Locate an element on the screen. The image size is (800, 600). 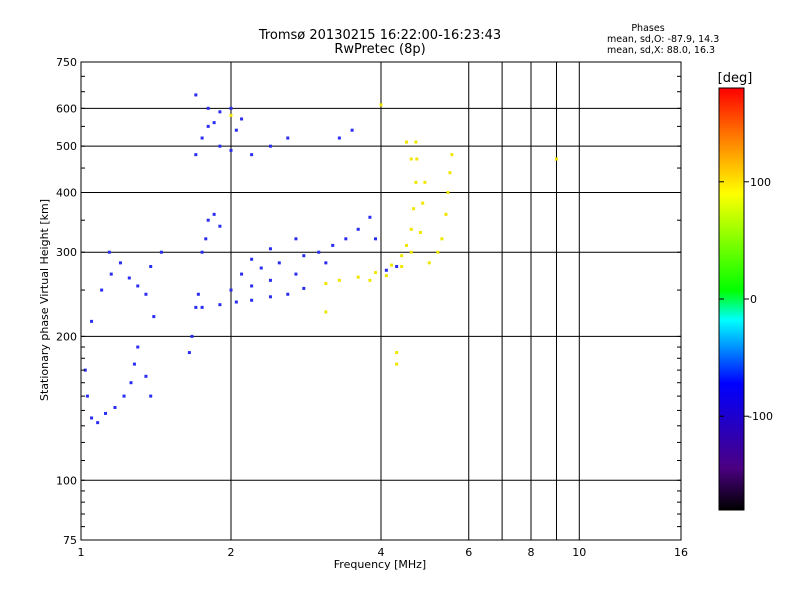
colorbar-tick-label: 100 is located at coordinates (760, 182).